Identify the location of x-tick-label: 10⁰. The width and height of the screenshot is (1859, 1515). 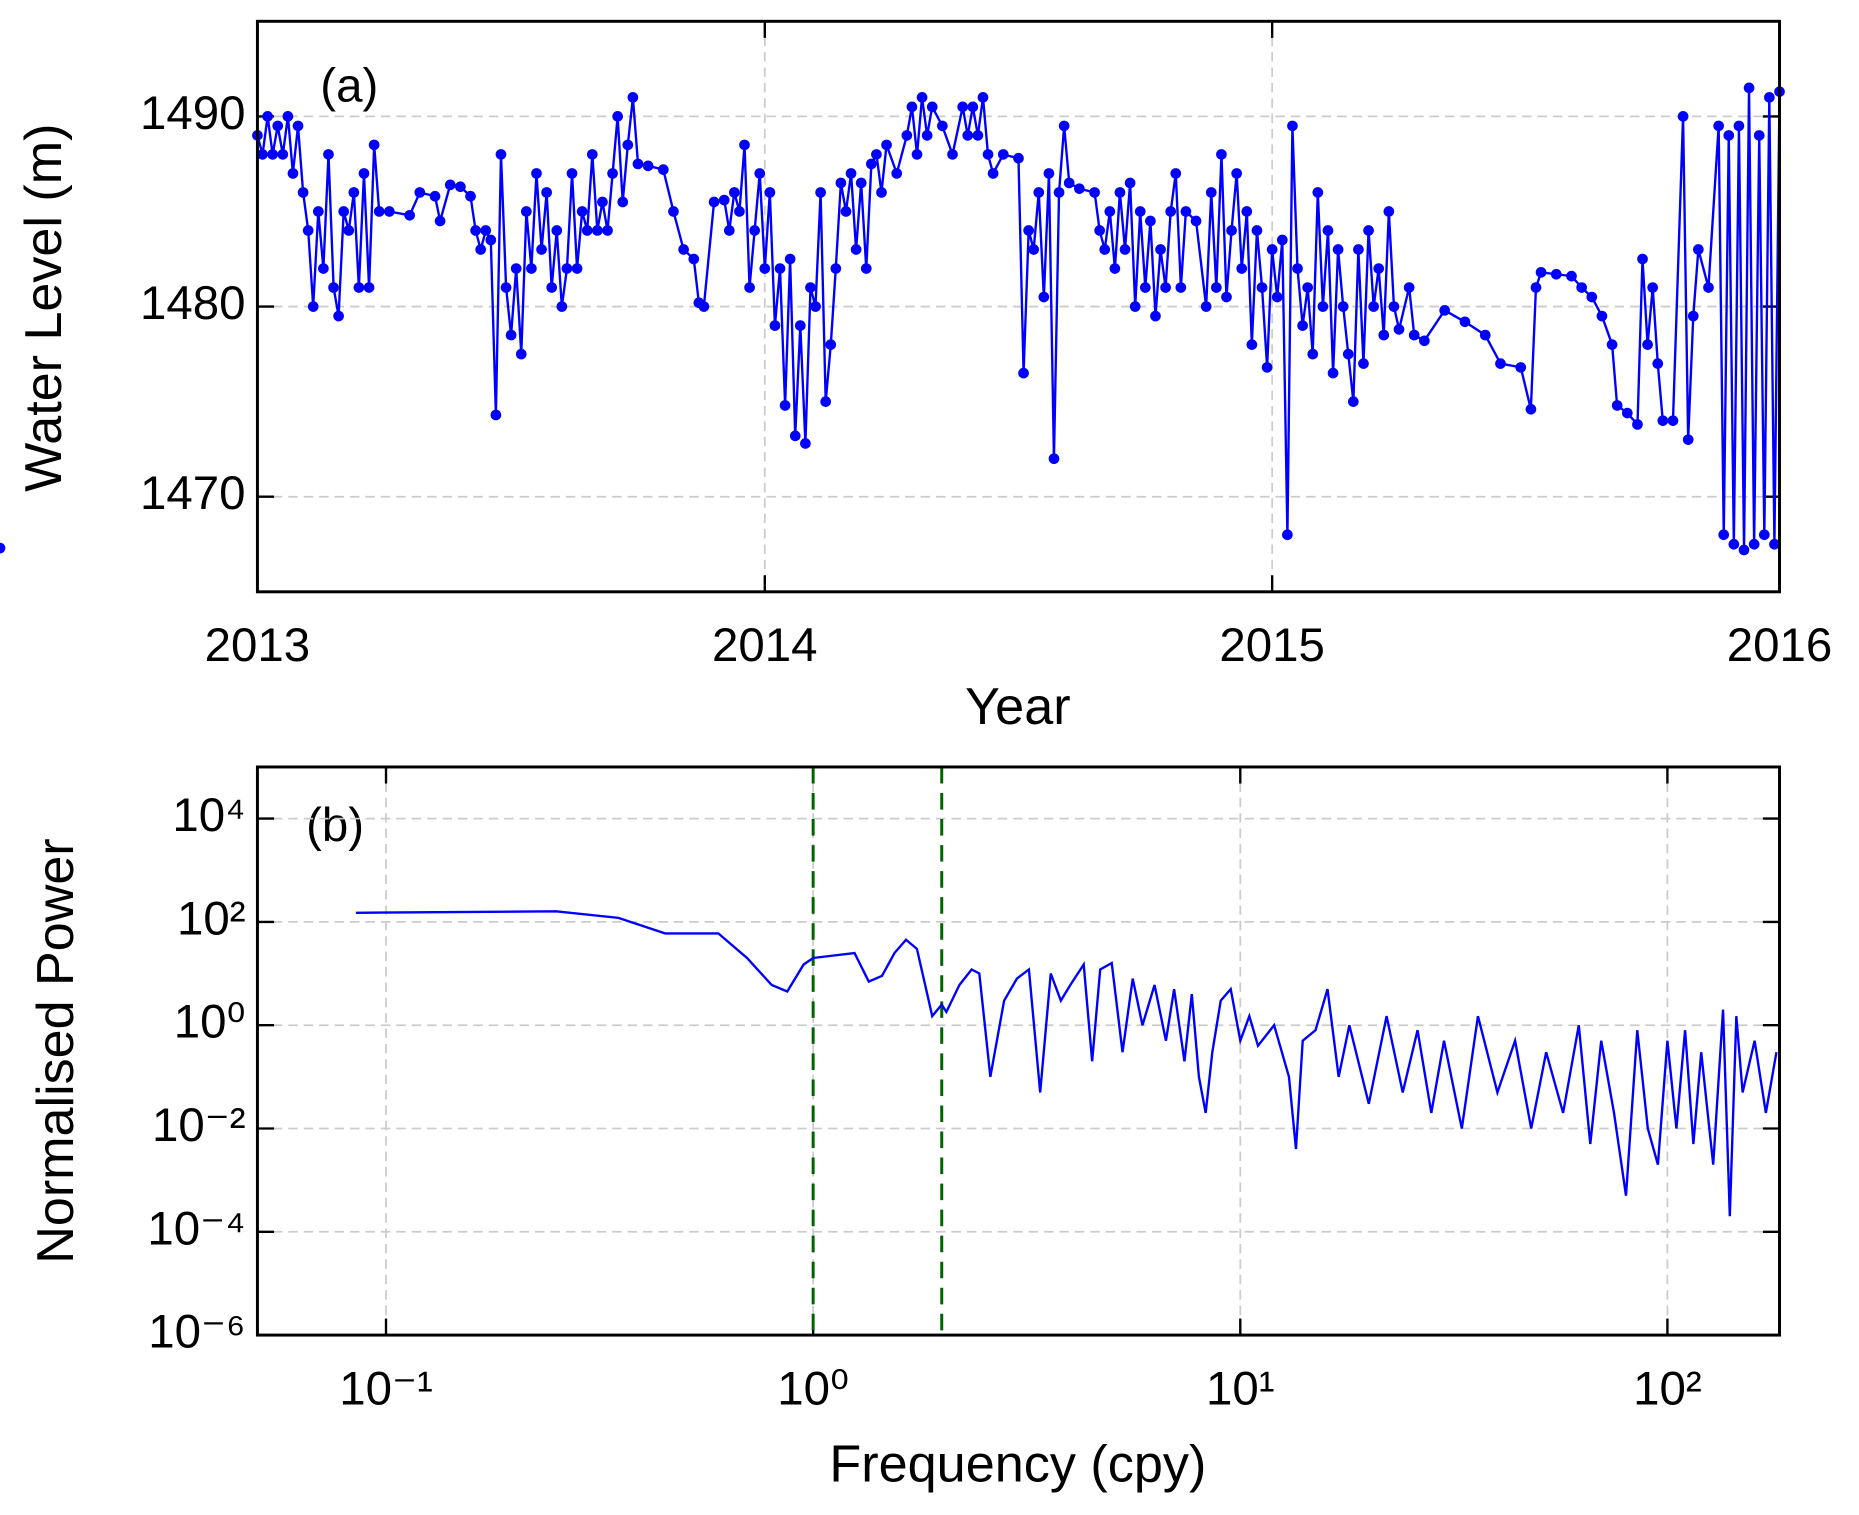
(813, 1388).